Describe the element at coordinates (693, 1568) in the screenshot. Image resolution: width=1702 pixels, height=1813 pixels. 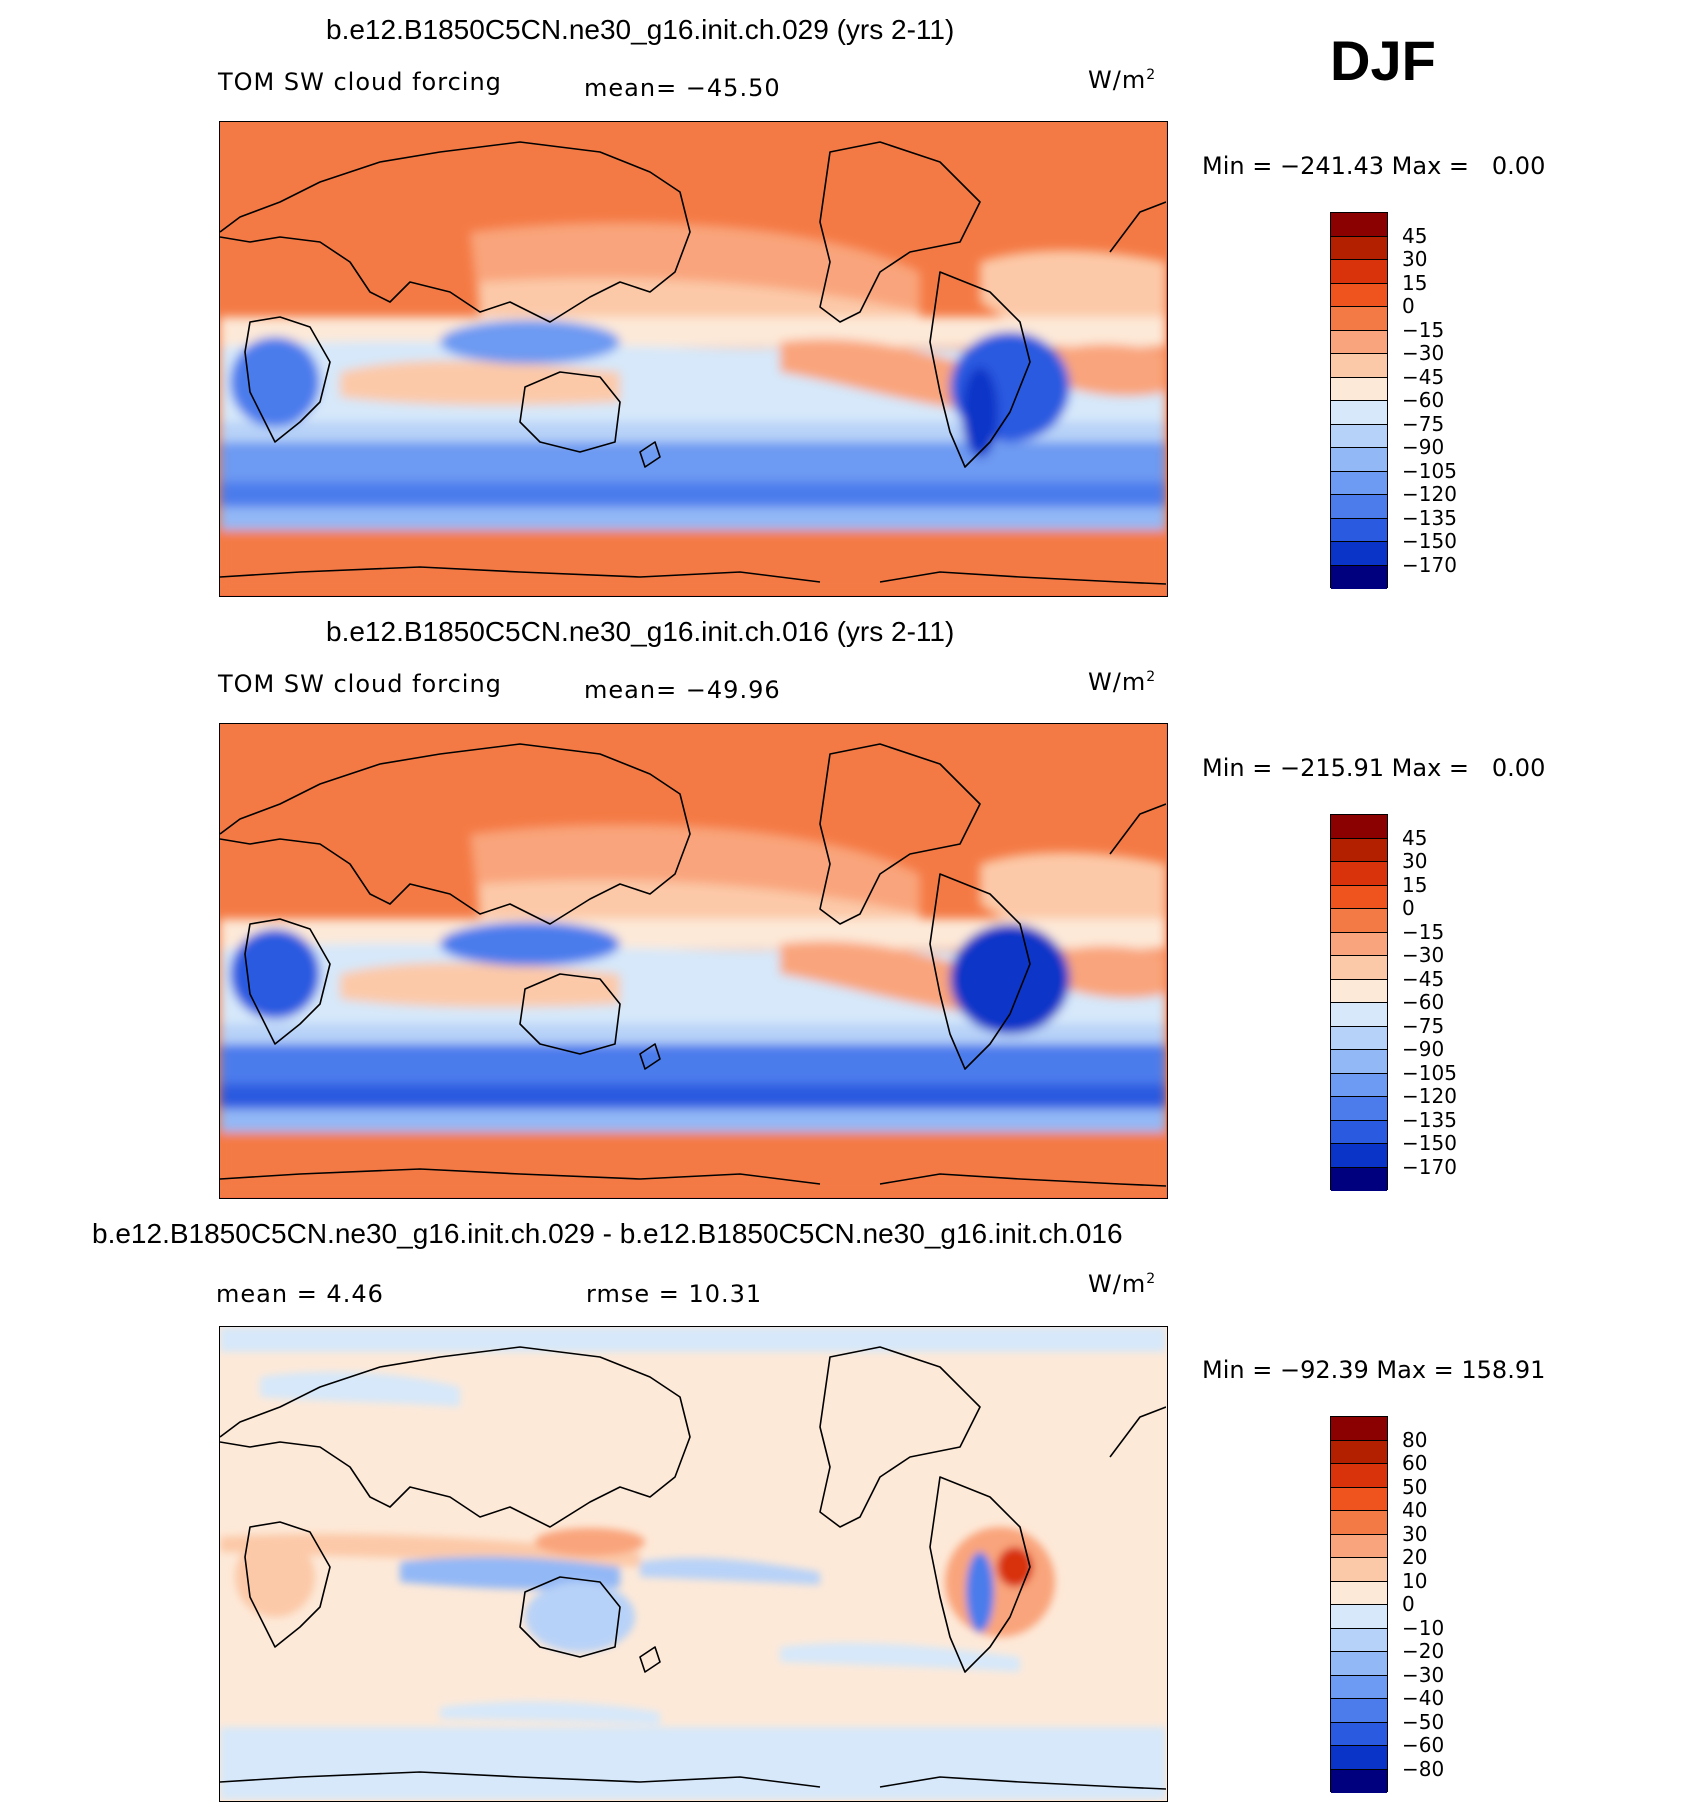
I see `panel3-coastlines` at that location.